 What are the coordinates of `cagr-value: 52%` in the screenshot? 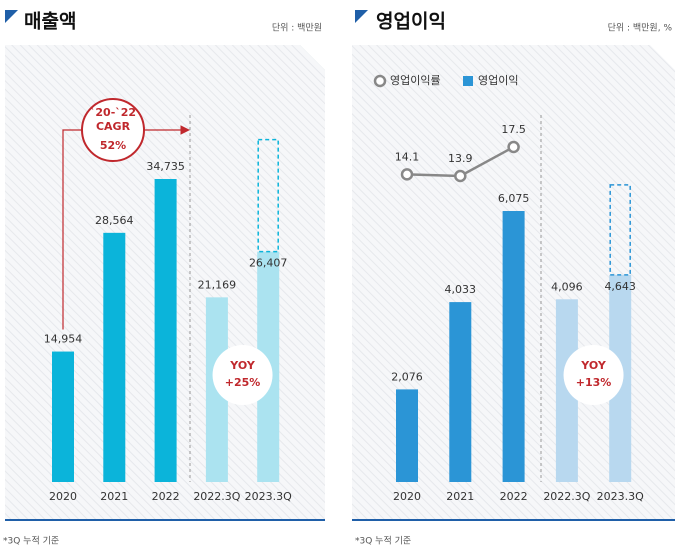 It's located at (113, 145).